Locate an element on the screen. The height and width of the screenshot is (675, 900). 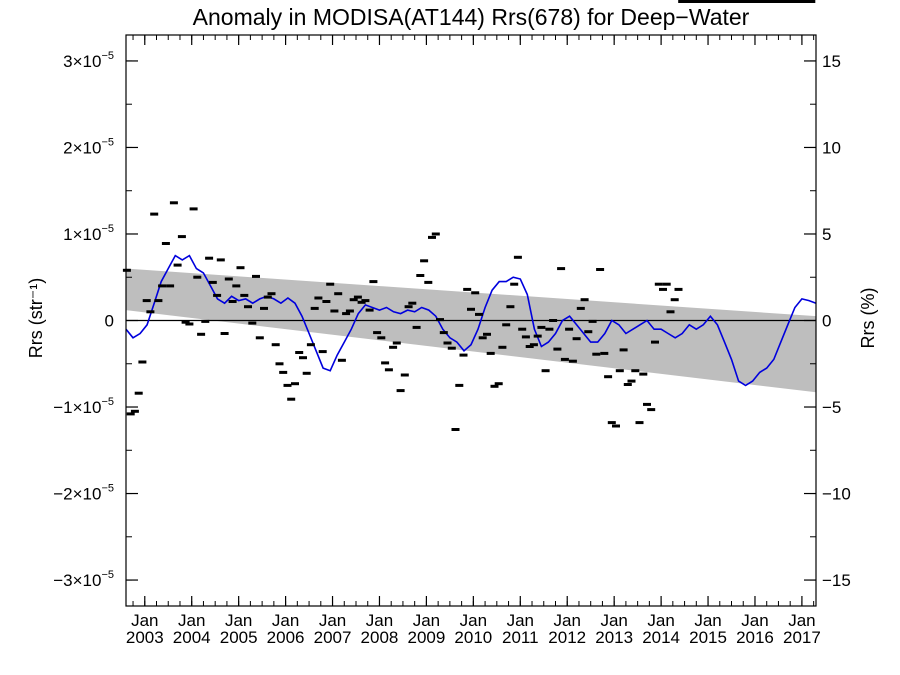
x-tick-label-year: 2017 is located at coordinates (802, 637).